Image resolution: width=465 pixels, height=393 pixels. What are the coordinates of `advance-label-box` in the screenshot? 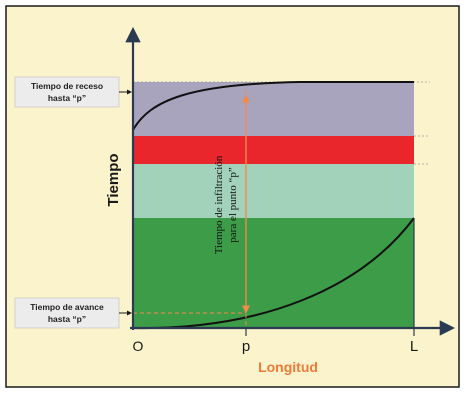 It's located at (67, 313).